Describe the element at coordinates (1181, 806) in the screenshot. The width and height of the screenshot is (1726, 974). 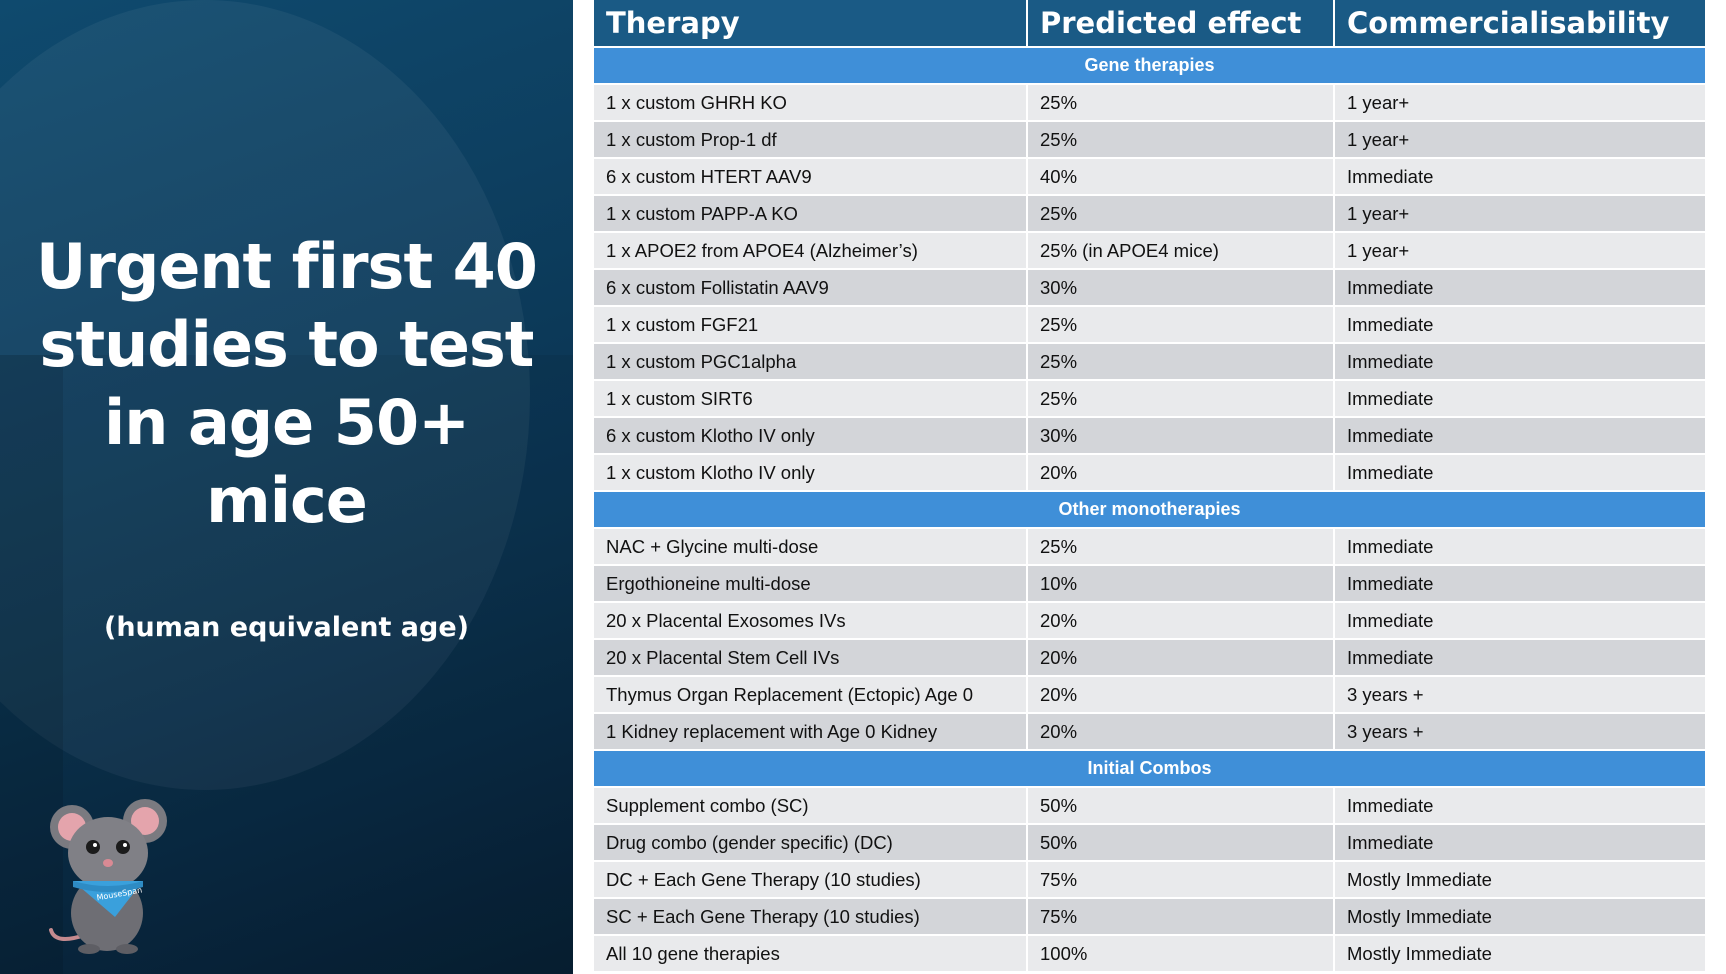
I see `effect-cell: 50%` at that location.